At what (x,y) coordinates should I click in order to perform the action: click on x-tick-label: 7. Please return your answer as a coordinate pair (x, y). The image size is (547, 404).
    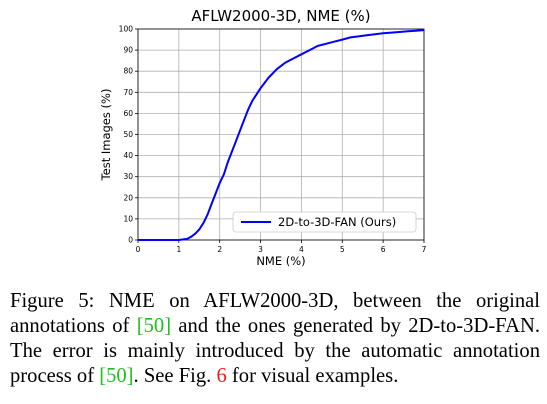
    Looking at the image, I should click on (424, 249).